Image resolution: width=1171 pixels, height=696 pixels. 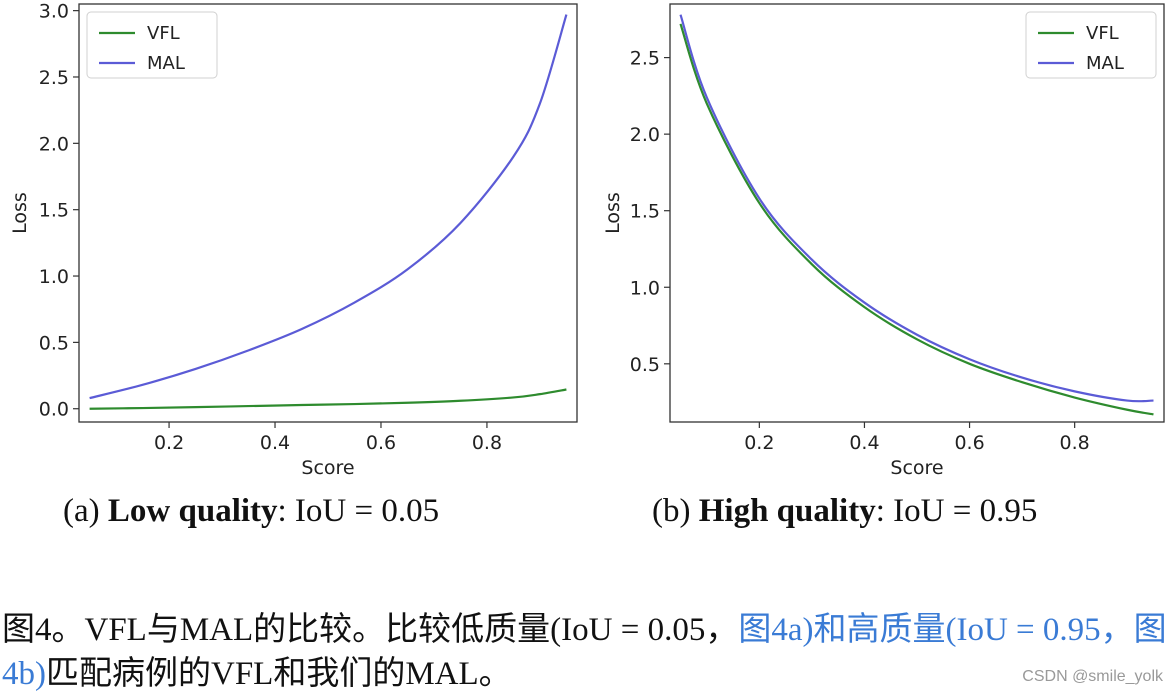 What do you see at coordinates (54, 410) in the screenshot?
I see `y-tick-label: 0.0` at bounding box center [54, 410].